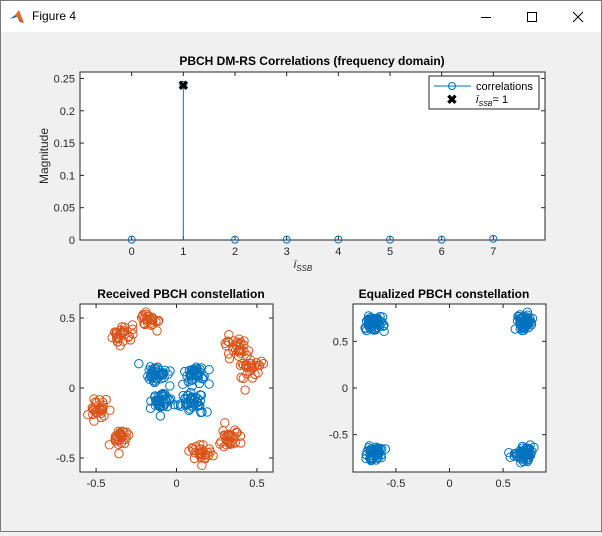 The height and width of the screenshot is (536, 602). I want to click on maximize-button, so click(532, 16).